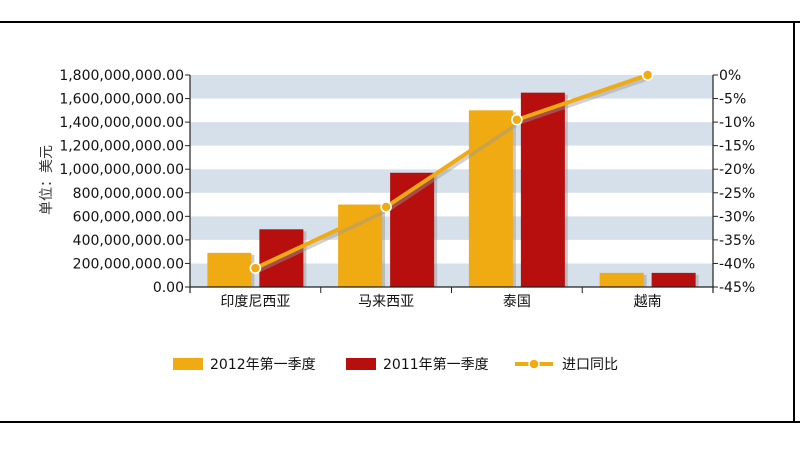 The width and height of the screenshot is (800, 452). Describe the element at coordinates (121, 123) in the screenshot. I see `left-tick-label: 1,400,000,000.00` at that location.